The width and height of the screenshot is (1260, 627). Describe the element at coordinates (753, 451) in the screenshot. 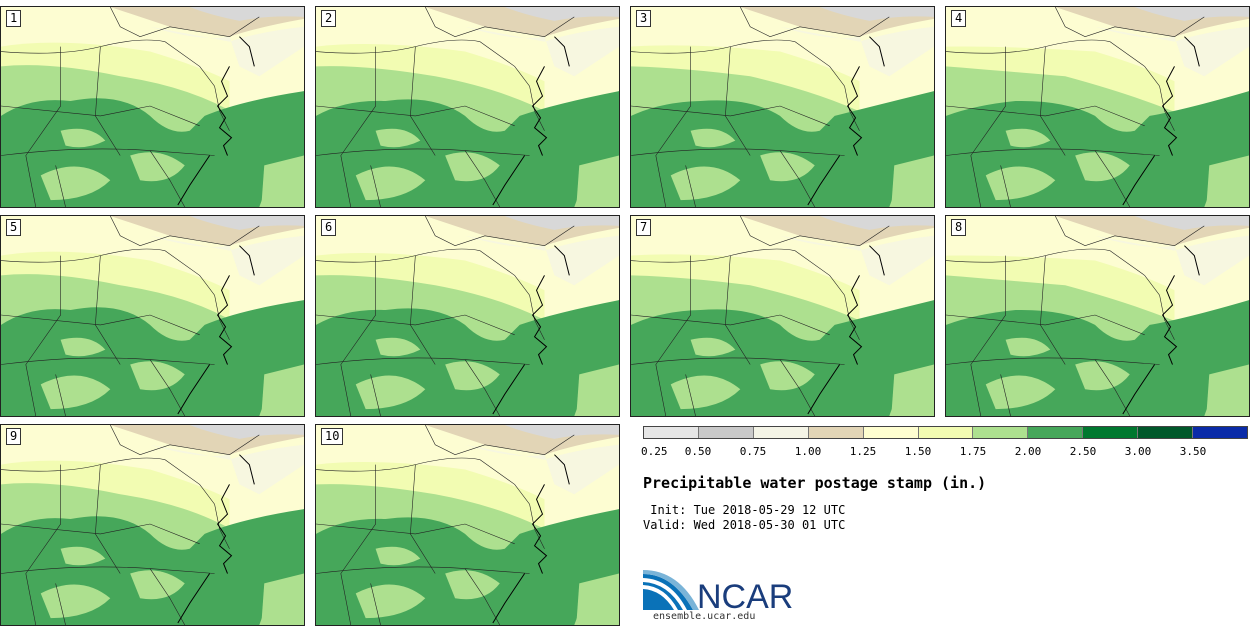

I see `colorbar-tick-label: 0.75` at that location.